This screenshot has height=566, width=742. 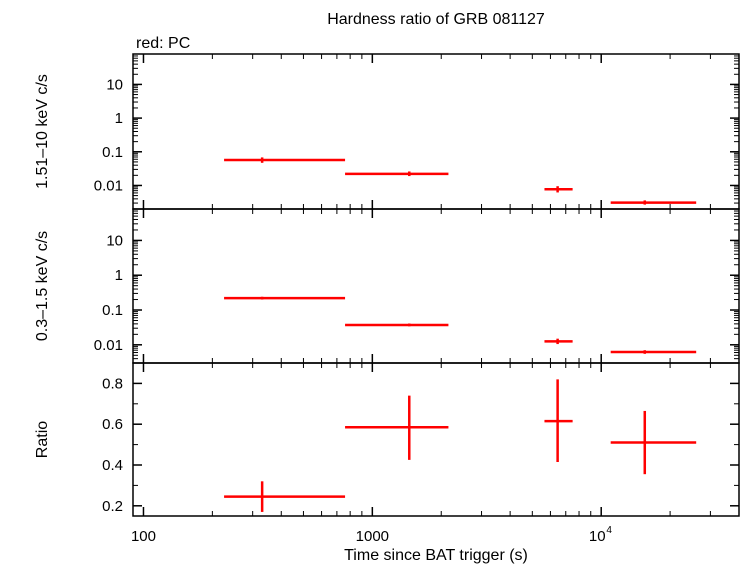 I want to click on panel-3-y-axis-label: Ratio, so click(x=42, y=439).